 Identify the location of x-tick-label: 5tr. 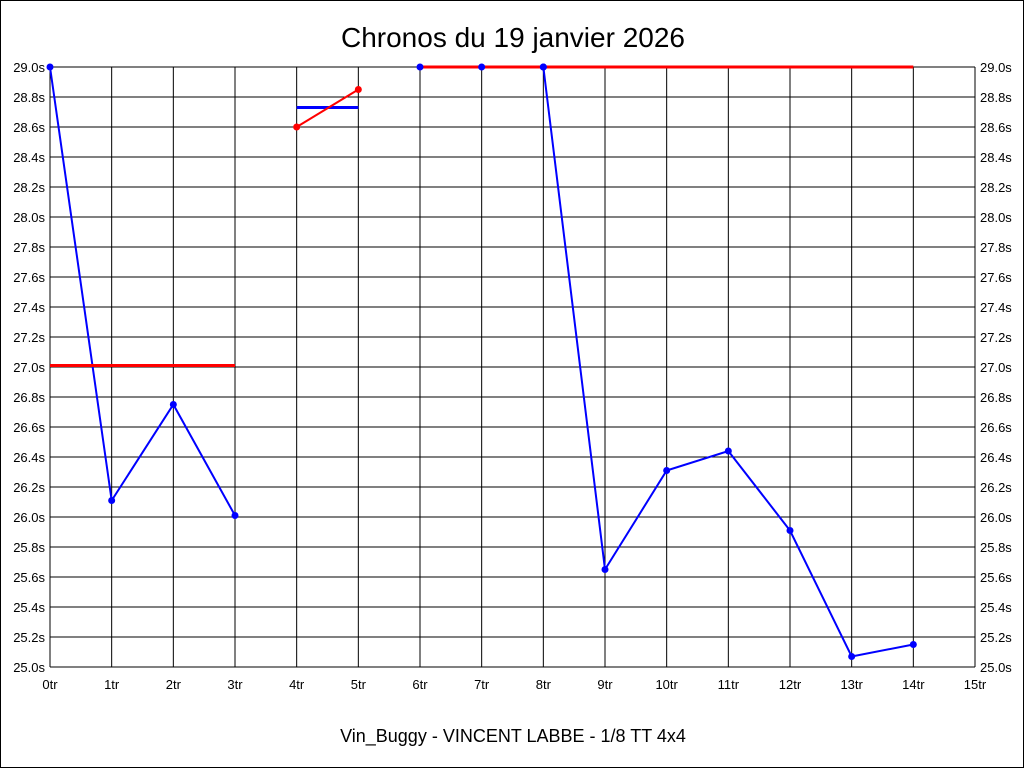
(359, 684).